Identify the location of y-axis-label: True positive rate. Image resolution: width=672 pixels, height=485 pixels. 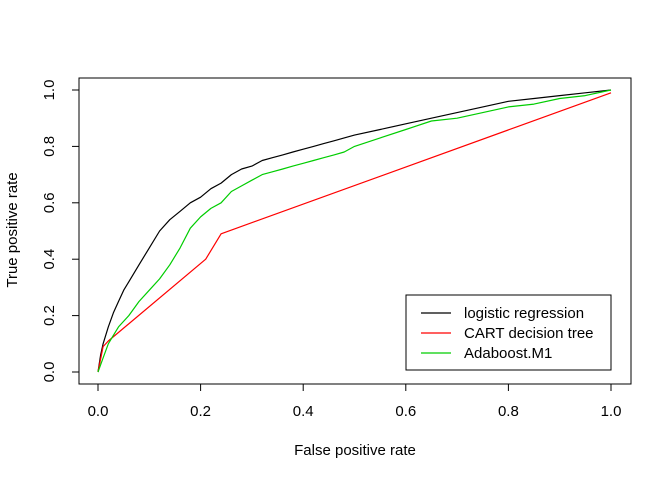
(12, 229).